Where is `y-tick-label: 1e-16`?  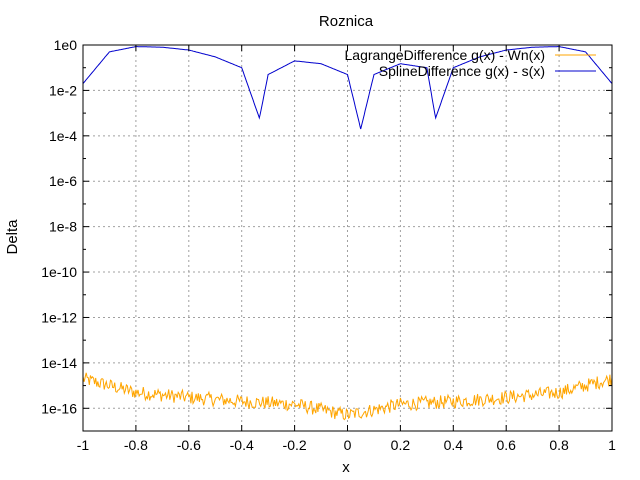
y-tick-label: 1e-16 is located at coordinates (59, 408).